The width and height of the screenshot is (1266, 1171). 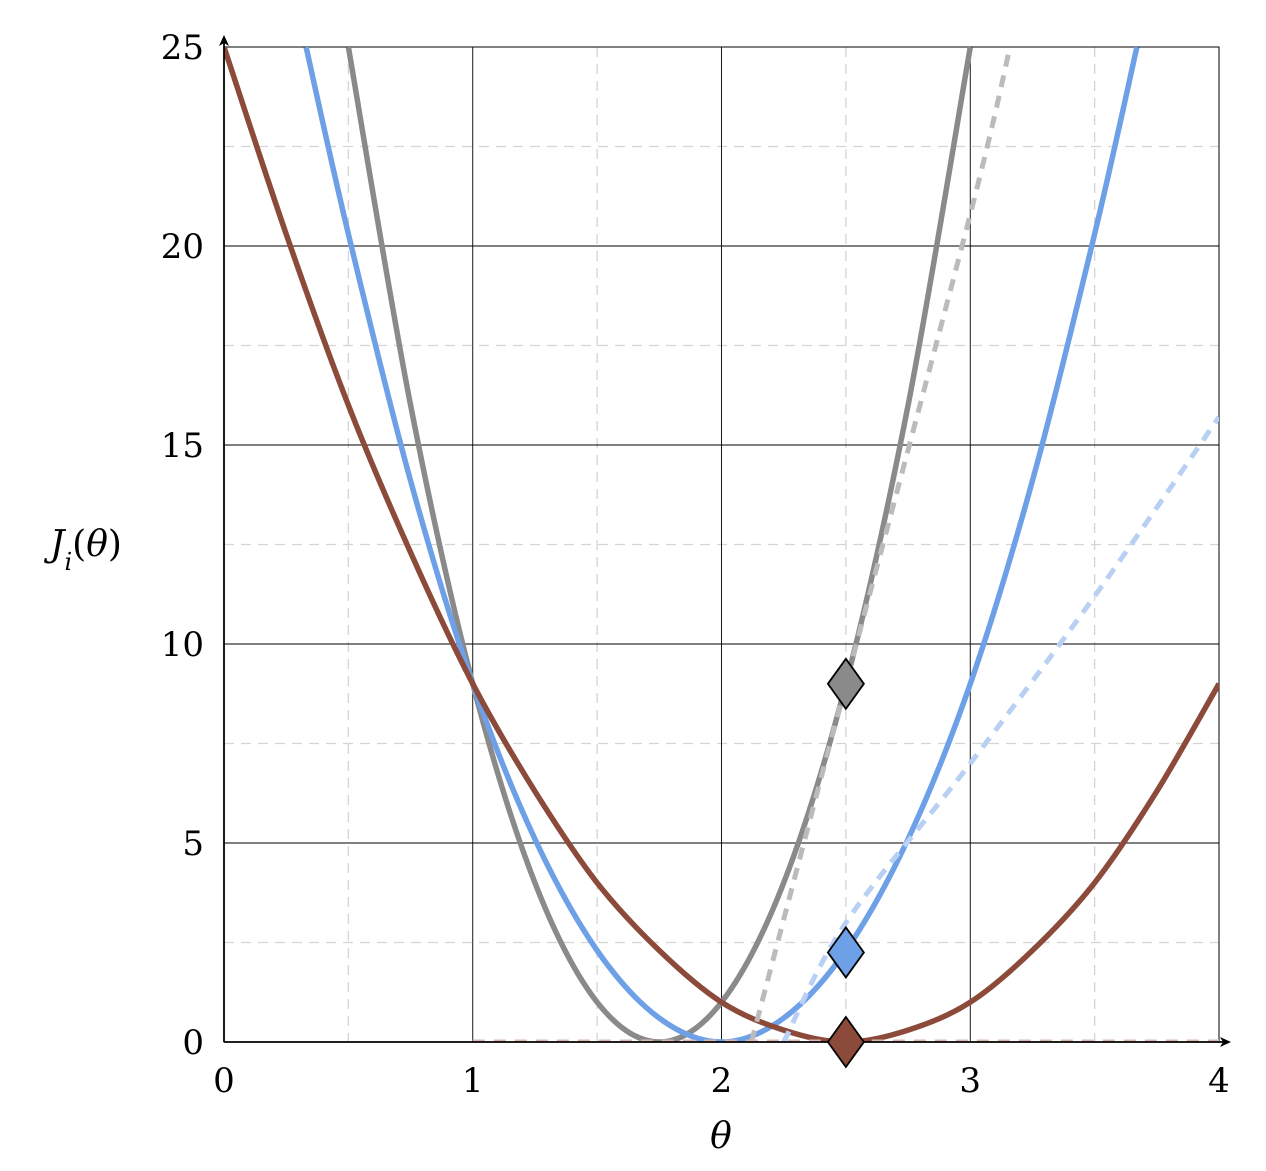 What do you see at coordinates (722, 1081) in the screenshot?
I see `x-tick-label: 2` at bounding box center [722, 1081].